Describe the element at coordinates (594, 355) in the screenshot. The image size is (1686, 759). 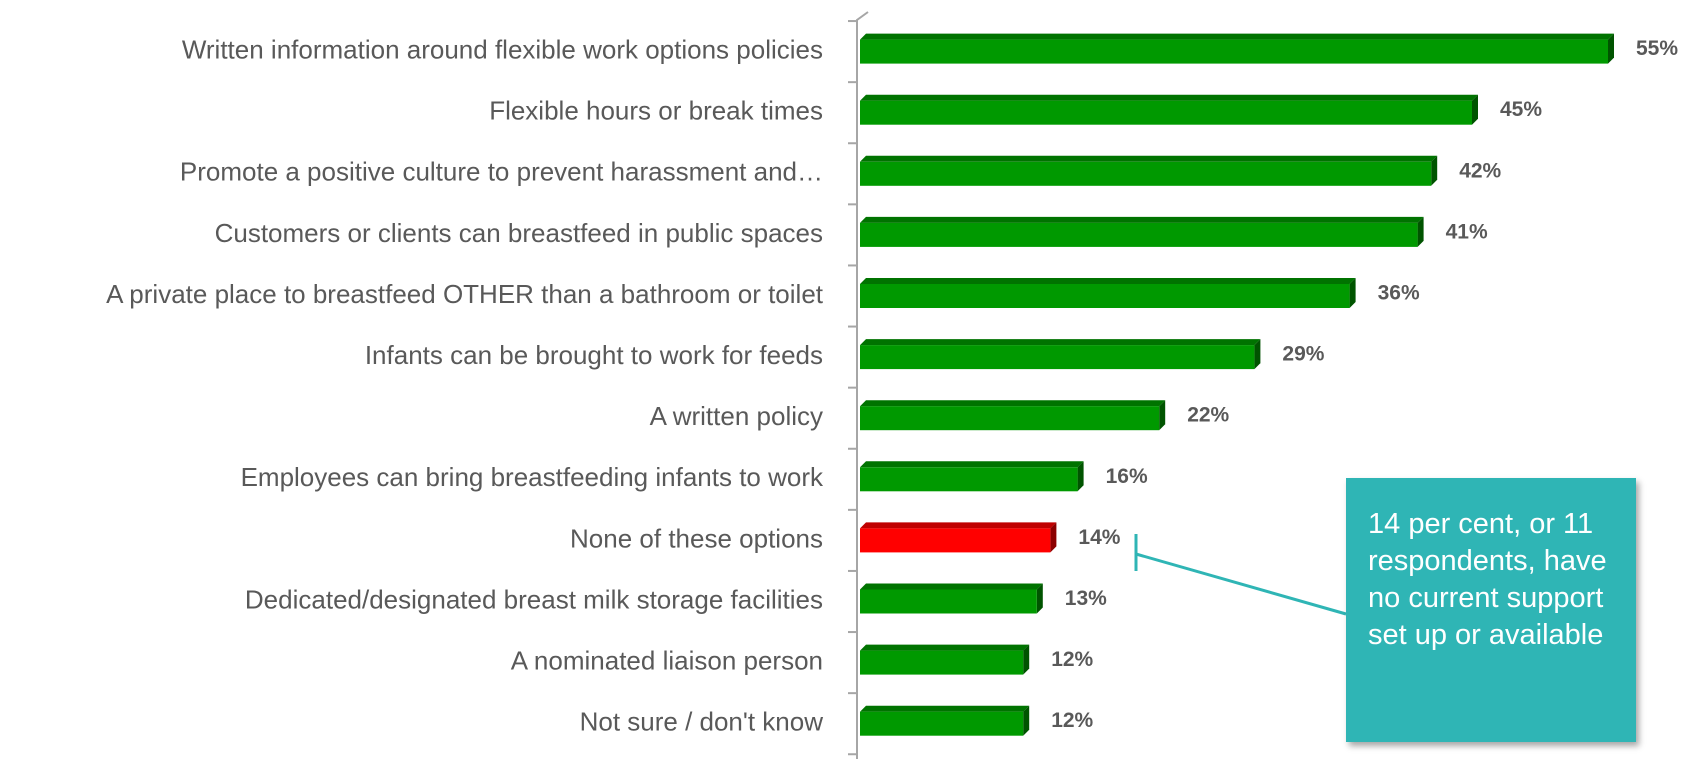
I see `category-label: Infants can be brought to work for feeds` at that location.